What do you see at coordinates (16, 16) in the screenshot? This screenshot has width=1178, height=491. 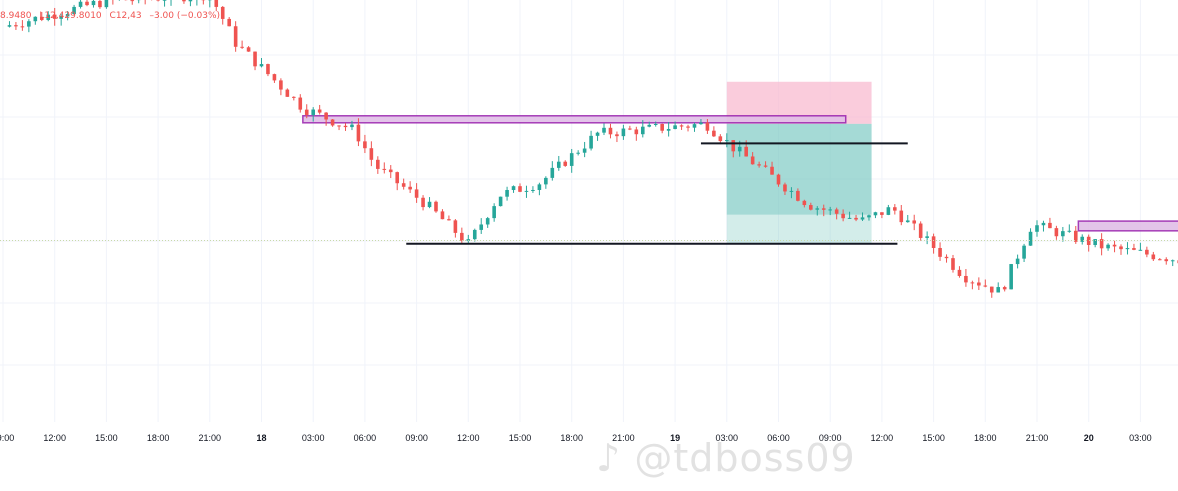 I see `ohlc-open: 8.9480` at bounding box center [16, 16].